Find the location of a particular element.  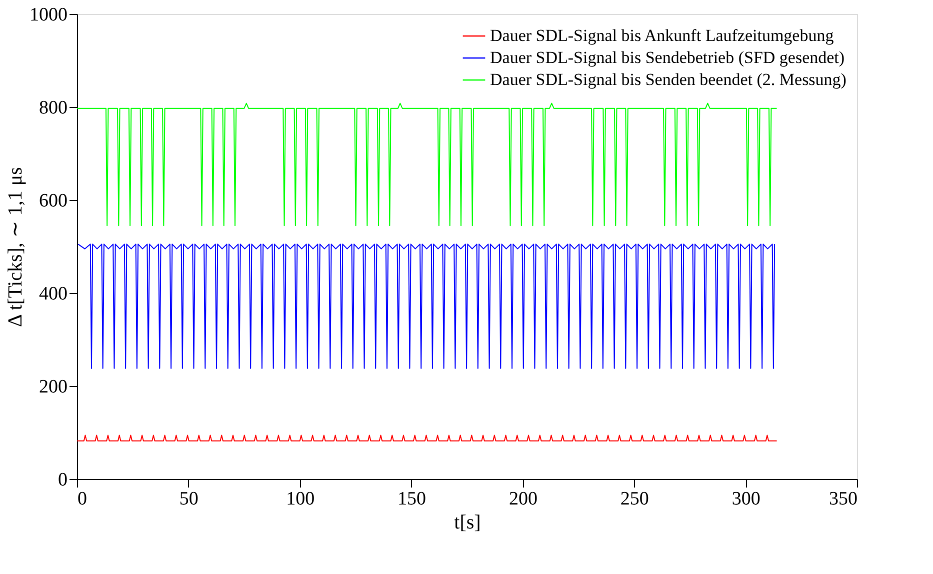

x-tick-label: 100 is located at coordinates (300, 499).